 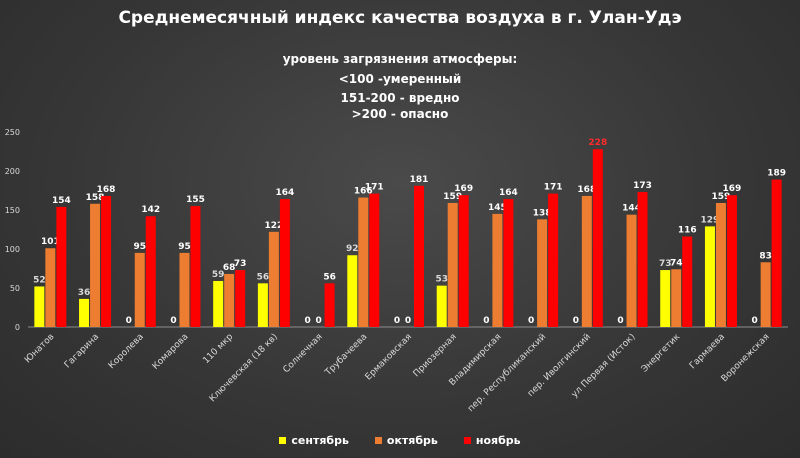 What do you see at coordinates (61, 201) in the screenshot?
I see `data-label: 154` at bounding box center [61, 201].